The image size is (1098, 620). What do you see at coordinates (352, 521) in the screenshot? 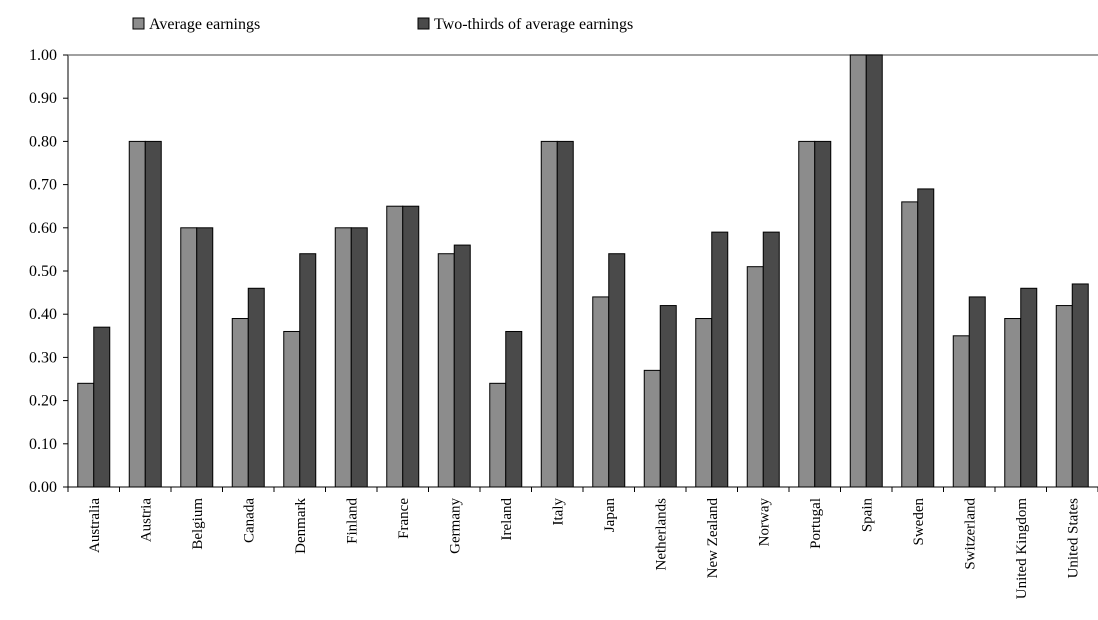
I see `x-tick-label: Finland` at bounding box center [352, 521].